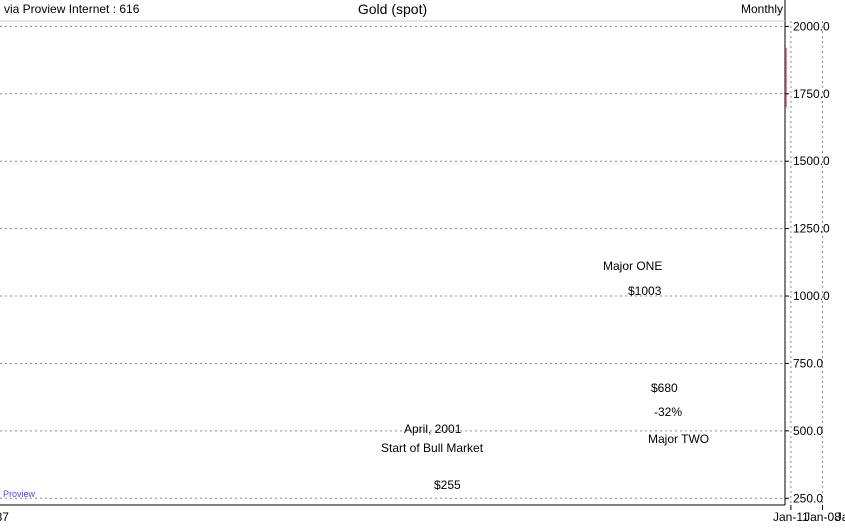  I want to click on data-source-label: via Proview Internet : 616, so click(72, 9).